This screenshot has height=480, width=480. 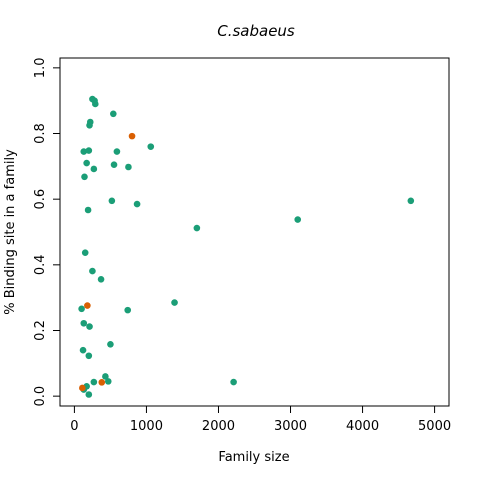 What do you see at coordinates (256, 31) in the screenshot?
I see `chart-title: C.sabaeus` at bounding box center [256, 31].